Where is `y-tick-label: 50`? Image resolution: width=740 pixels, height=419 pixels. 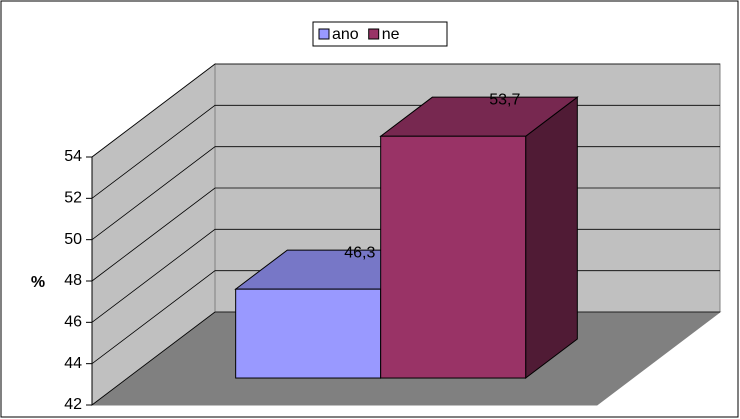
y-tick-label: 50 is located at coordinates (73, 239).